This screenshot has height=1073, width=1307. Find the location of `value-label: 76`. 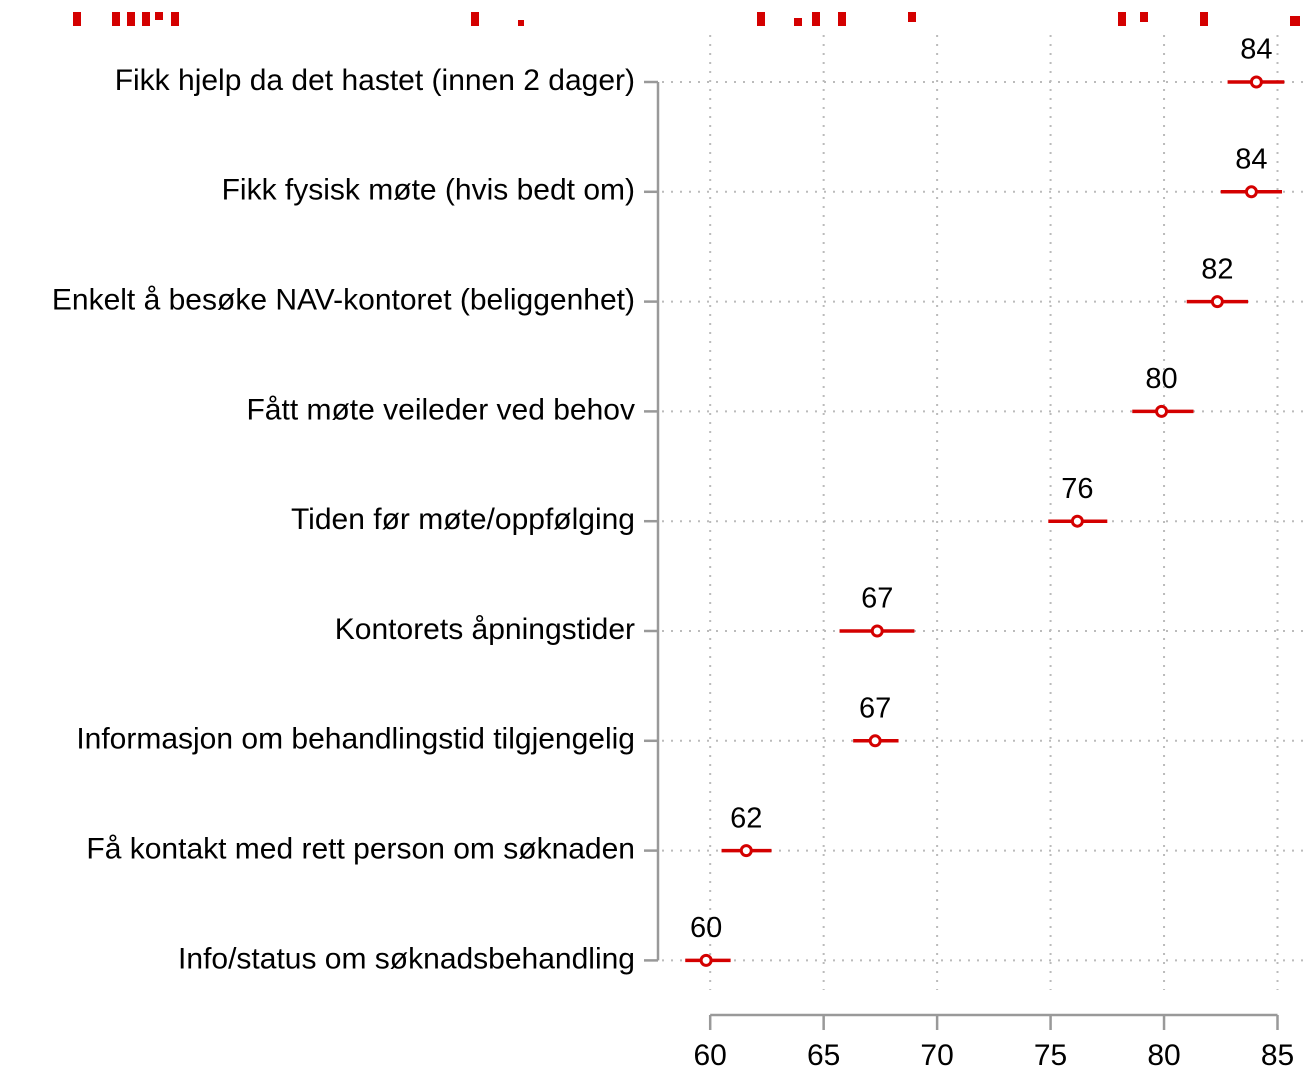

value-label: 76 is located at coordinates (1077, 489).